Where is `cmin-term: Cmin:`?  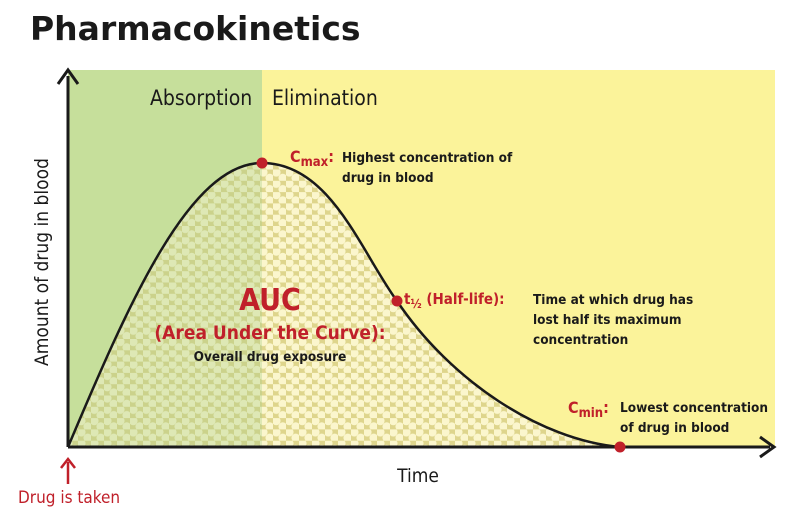
cmin-term: Cmin: is located at coordinates (588, 409).